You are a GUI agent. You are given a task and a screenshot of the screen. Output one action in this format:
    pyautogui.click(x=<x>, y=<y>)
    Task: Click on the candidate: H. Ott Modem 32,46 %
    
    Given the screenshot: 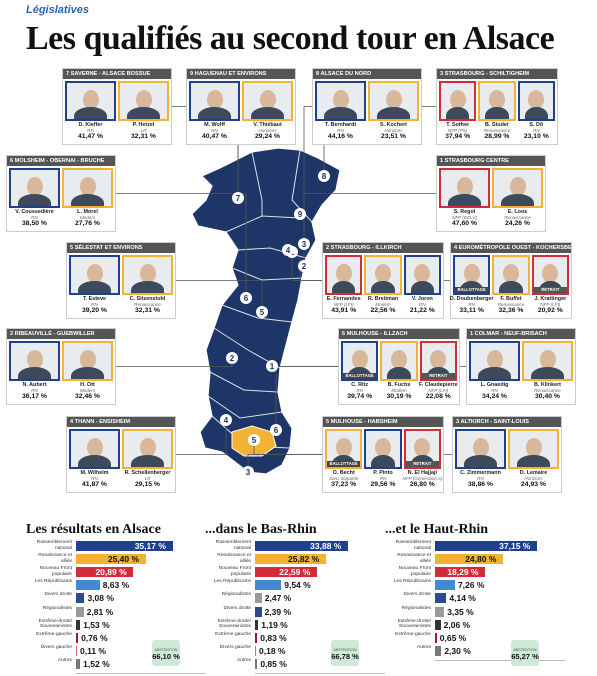 What is the action you would take?
    pyautogui.click(x=87, y=370)
    